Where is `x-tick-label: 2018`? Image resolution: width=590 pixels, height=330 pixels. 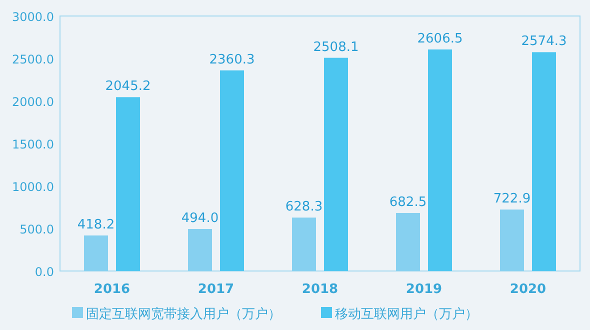
x-tick-label: 2018 is located at coordinates (320, 289).